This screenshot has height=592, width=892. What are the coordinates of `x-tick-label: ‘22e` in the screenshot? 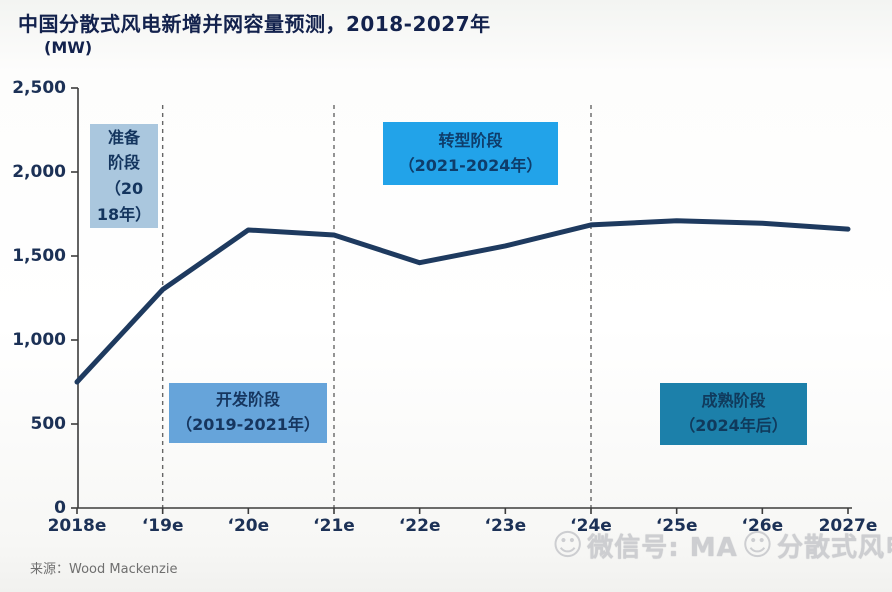 It's located at (419, 526).